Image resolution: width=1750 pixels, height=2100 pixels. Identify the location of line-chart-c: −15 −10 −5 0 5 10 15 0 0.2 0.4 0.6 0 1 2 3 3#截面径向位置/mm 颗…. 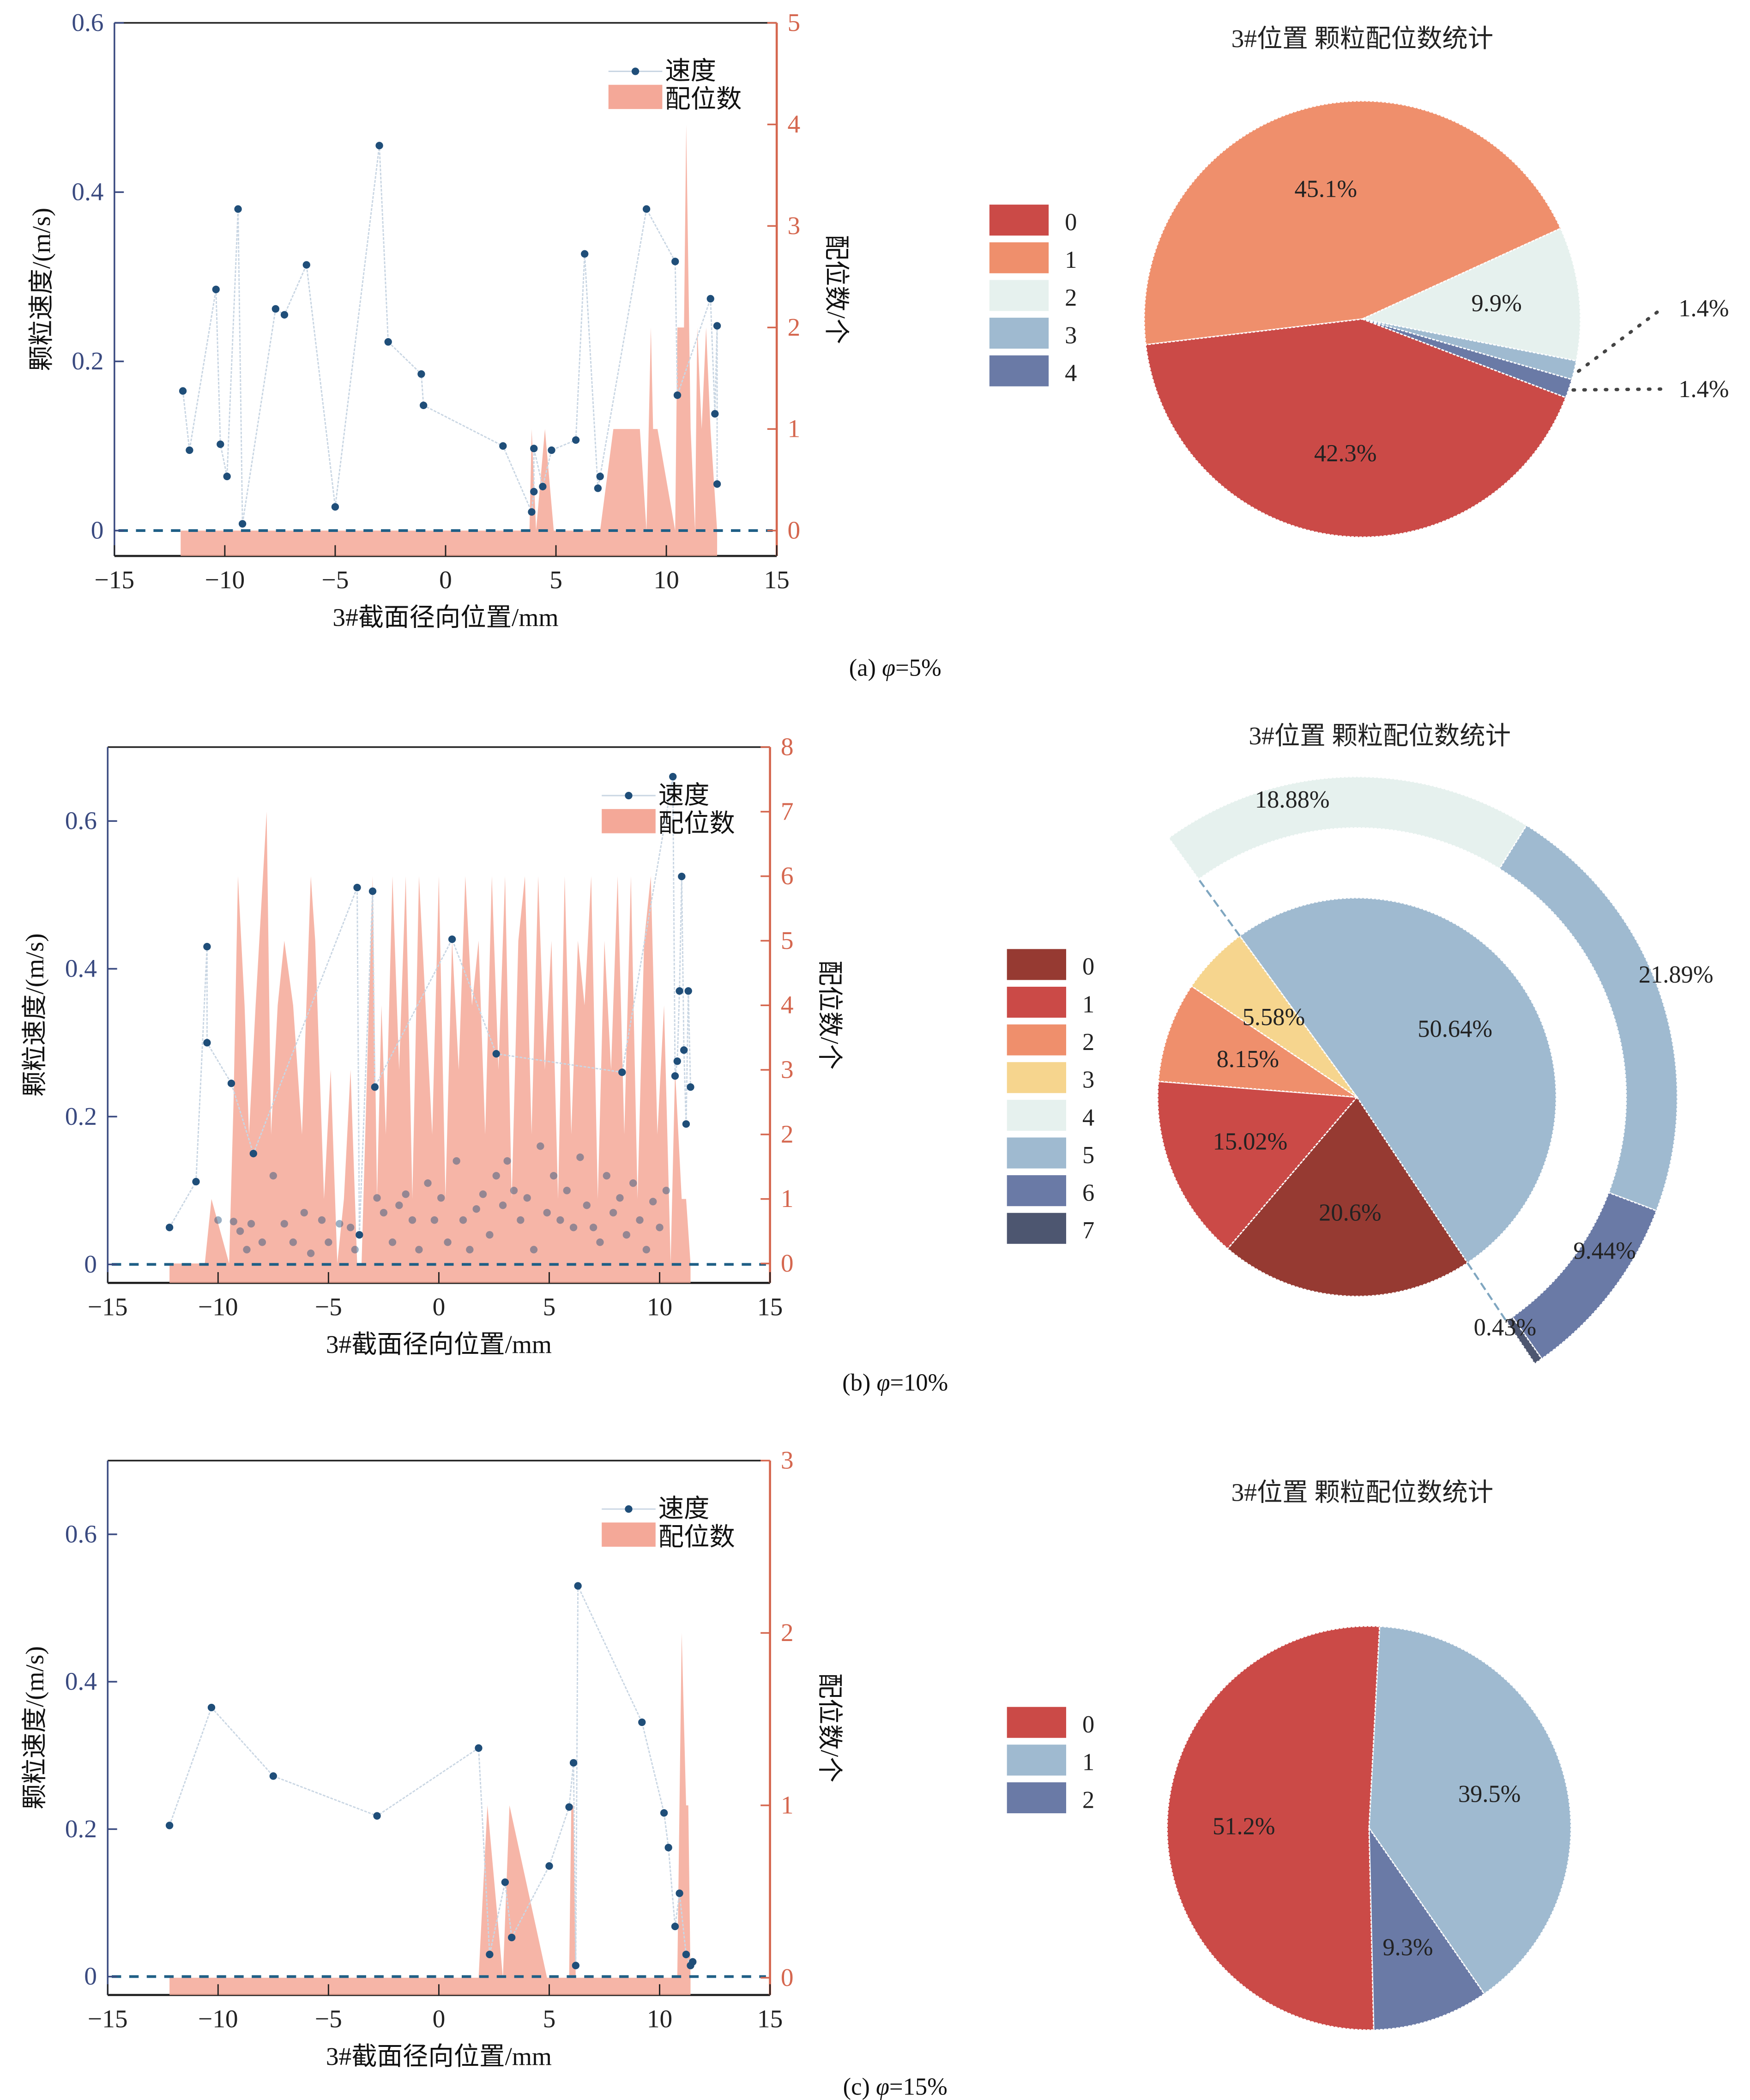
(432, 1759).